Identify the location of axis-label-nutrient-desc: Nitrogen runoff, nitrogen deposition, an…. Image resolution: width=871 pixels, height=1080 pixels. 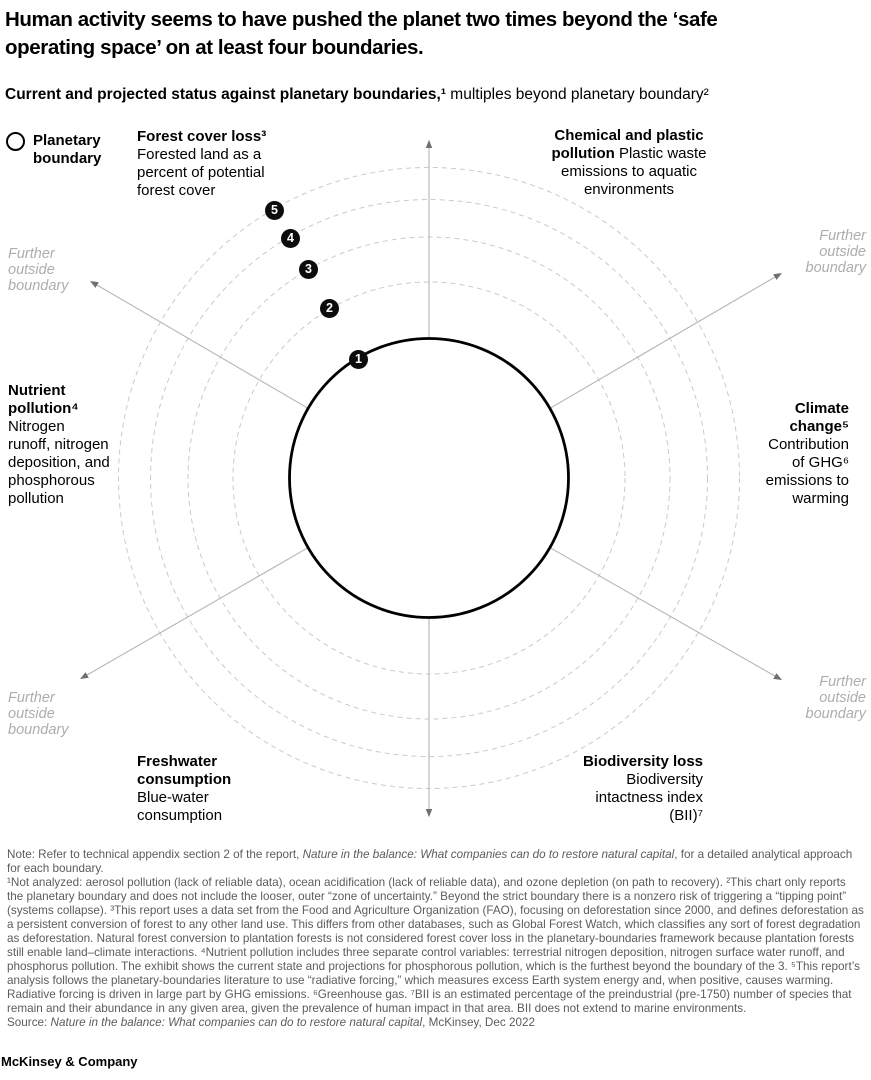
(59, 462).